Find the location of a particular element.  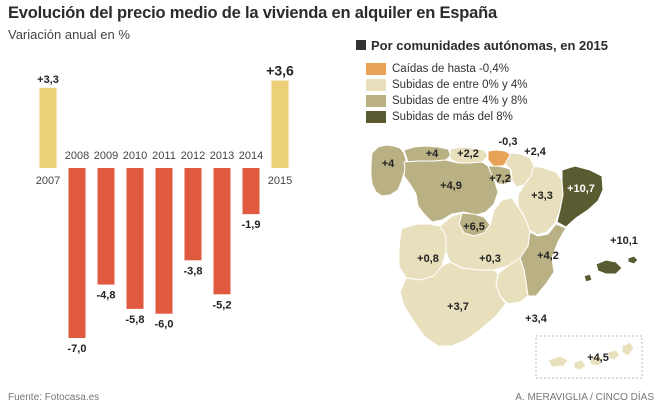

category-label-2012: 2012 is located at coordinates (193, 156).